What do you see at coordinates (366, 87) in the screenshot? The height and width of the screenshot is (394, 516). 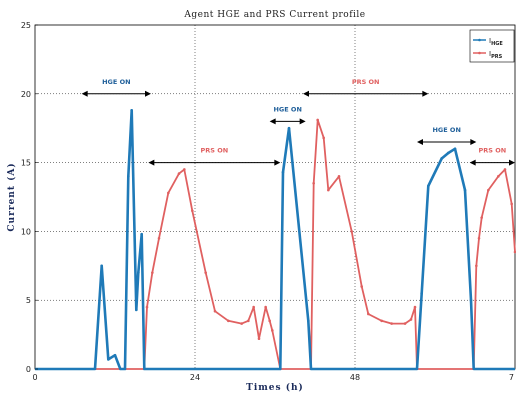 I see `annotation-3: PRS ON` at bounding box center [366, 87].